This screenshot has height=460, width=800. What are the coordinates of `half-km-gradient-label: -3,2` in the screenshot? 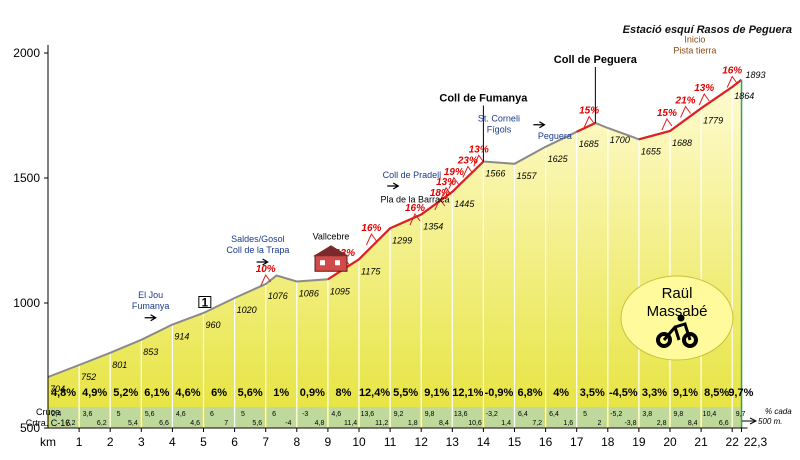 It's located at (492, 414).